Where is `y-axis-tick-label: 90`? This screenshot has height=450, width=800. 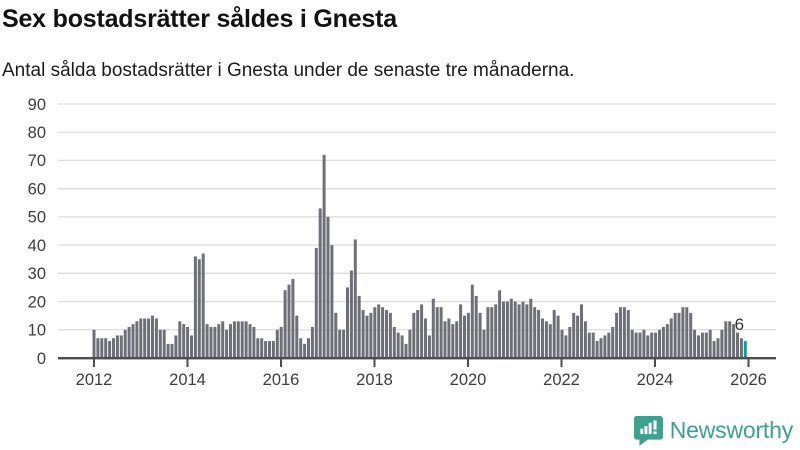 y-axis-tick-label: 90 is located at coordinates (37, 105).